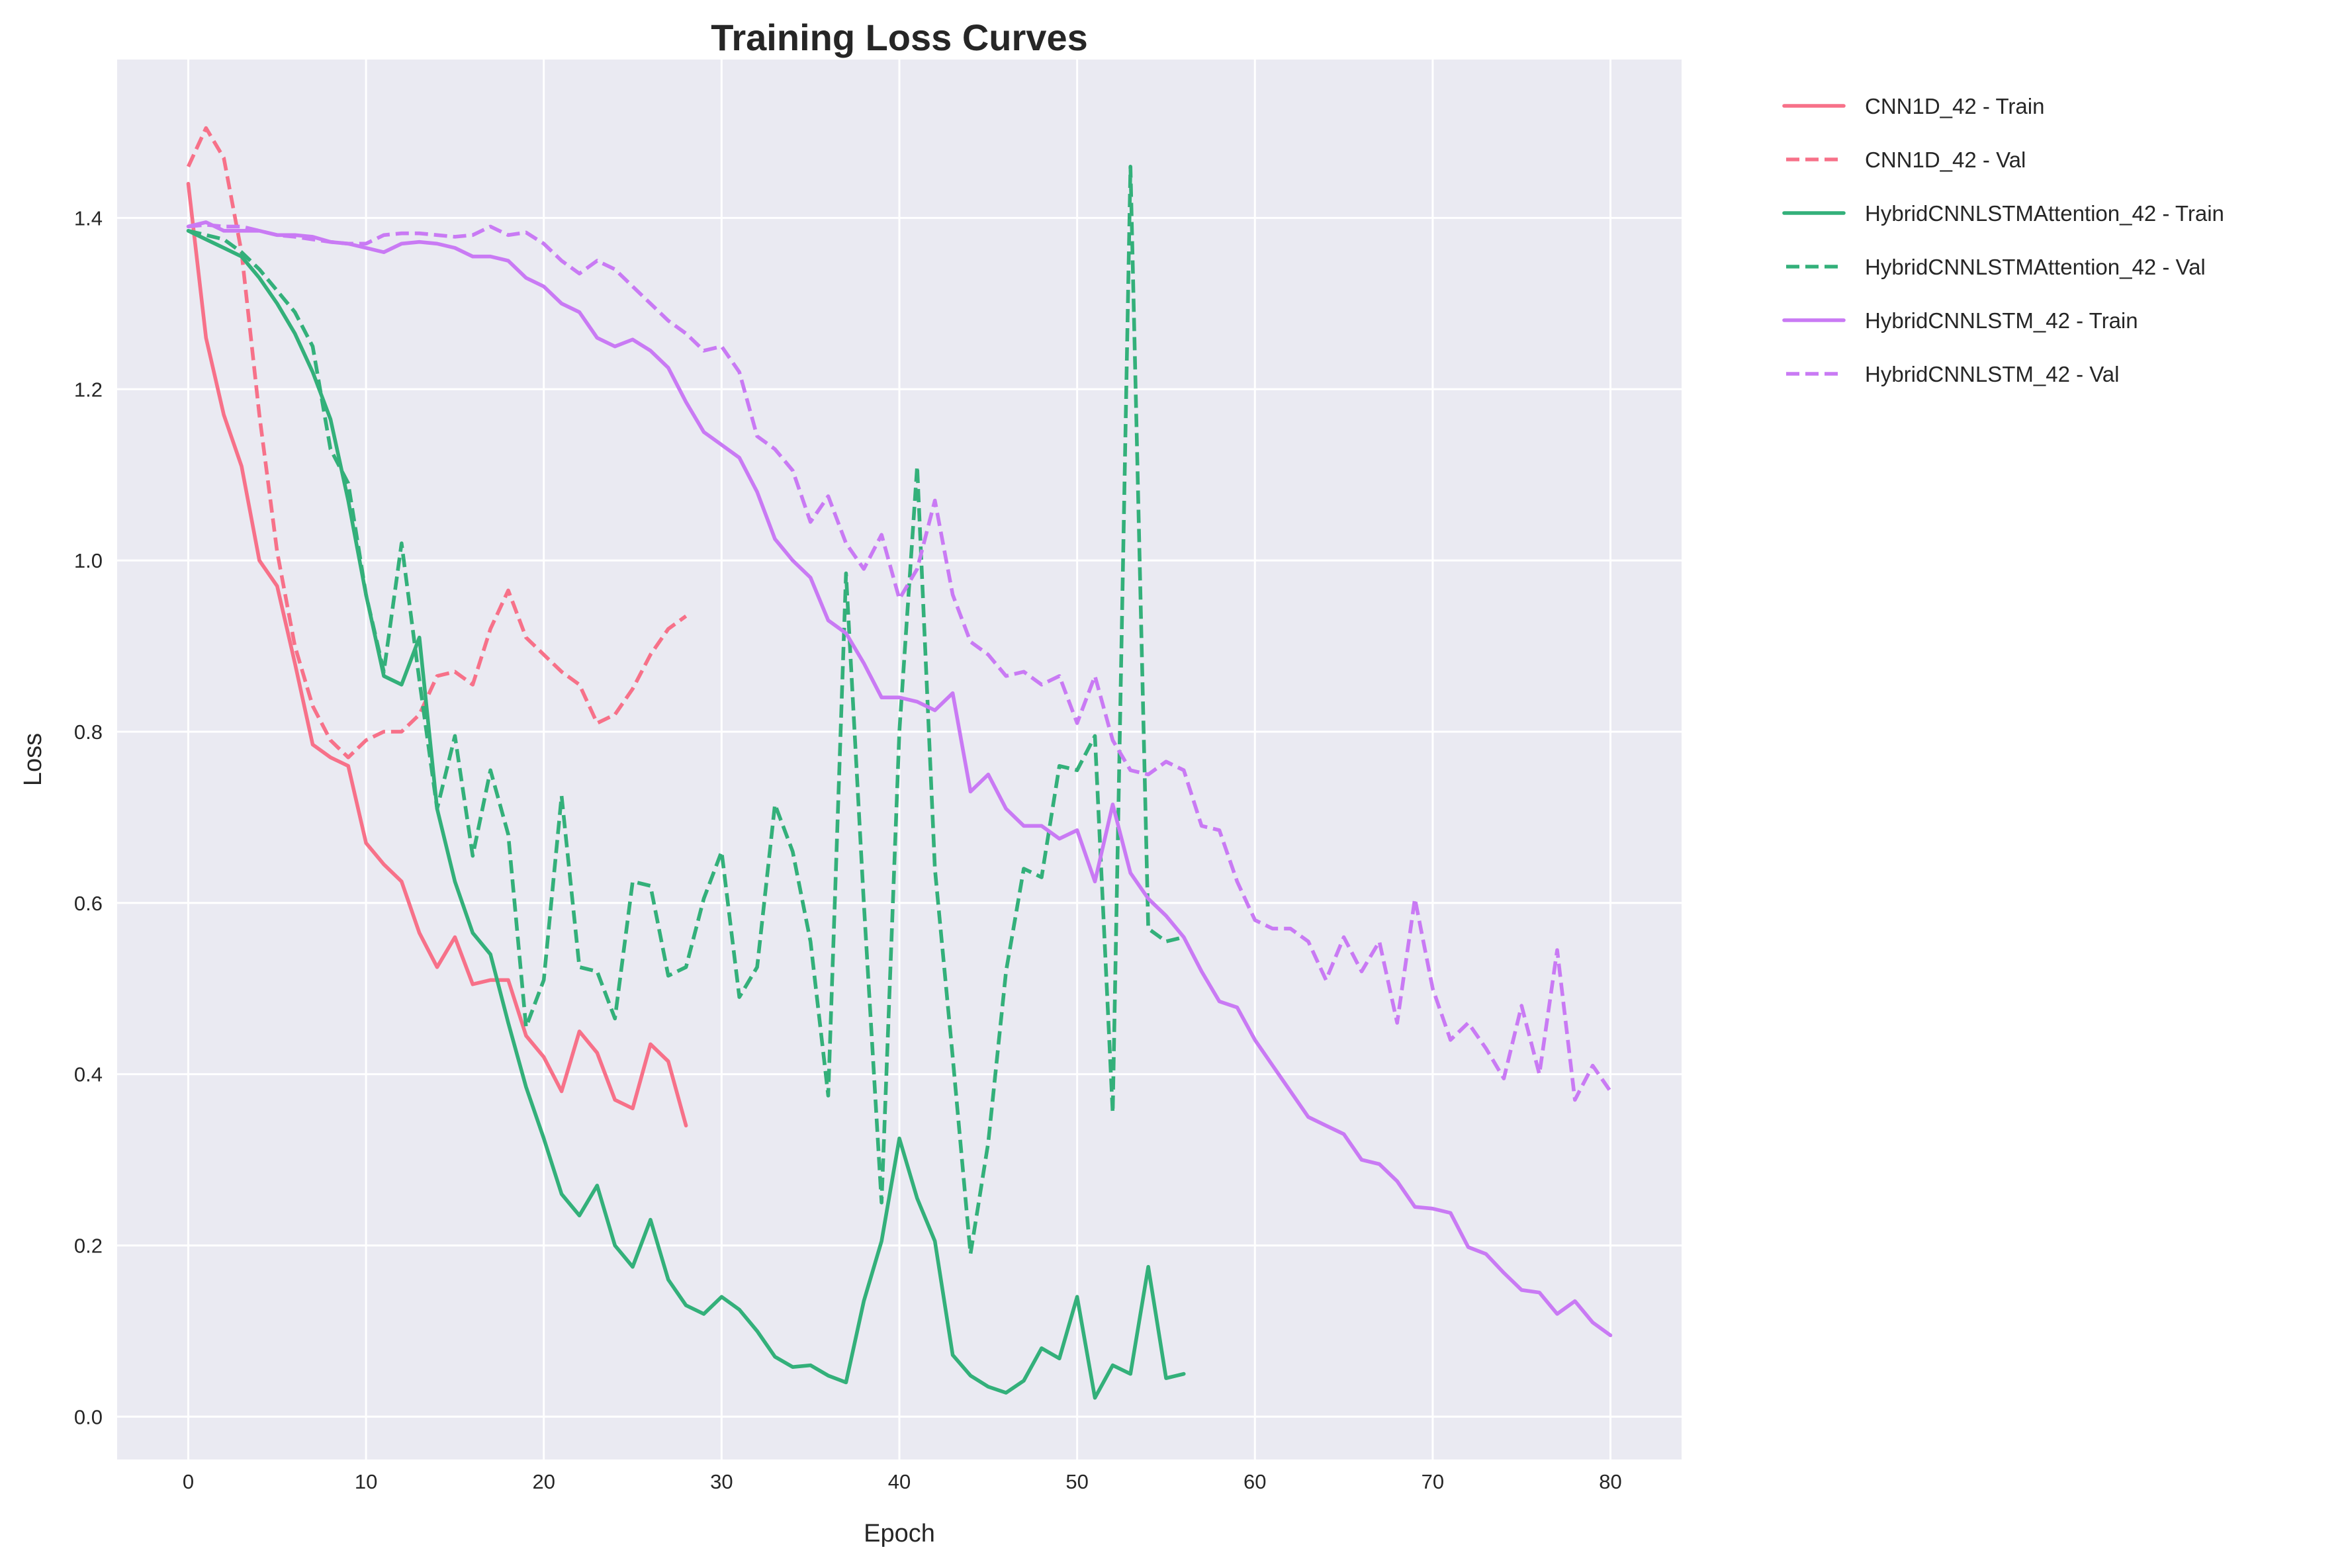  Describe the element at coordinates (88, 817) in the screenshot. I see `y-tick-labels: 0.0 0.2 0.4 0.6 0.8 1.0 1.2 1.4` at that location.